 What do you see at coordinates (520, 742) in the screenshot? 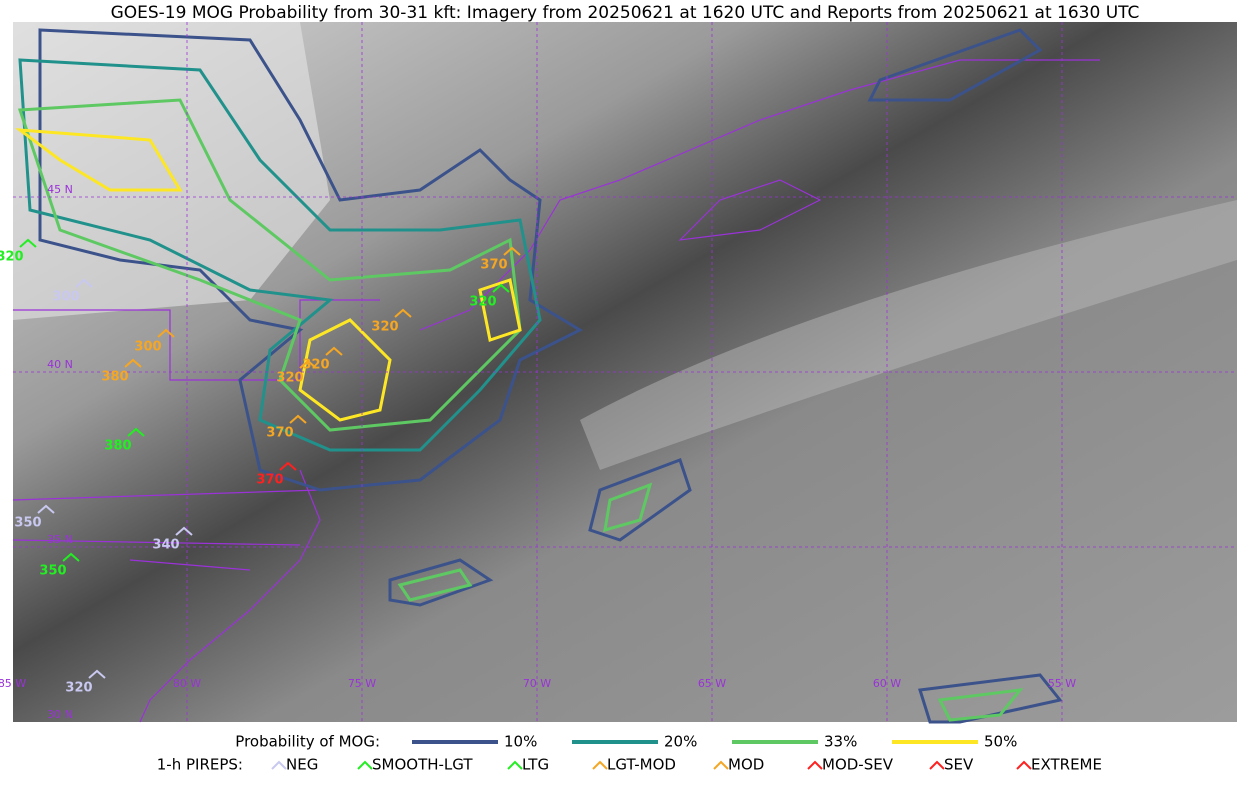
I see `legend-label: 10%` at bounding box center [520, 742].